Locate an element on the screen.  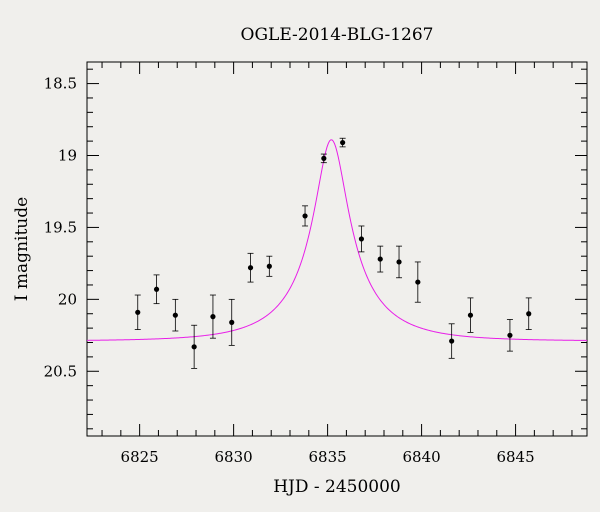
y-tick-label: 19.5 is located at coordinates (60, 227).